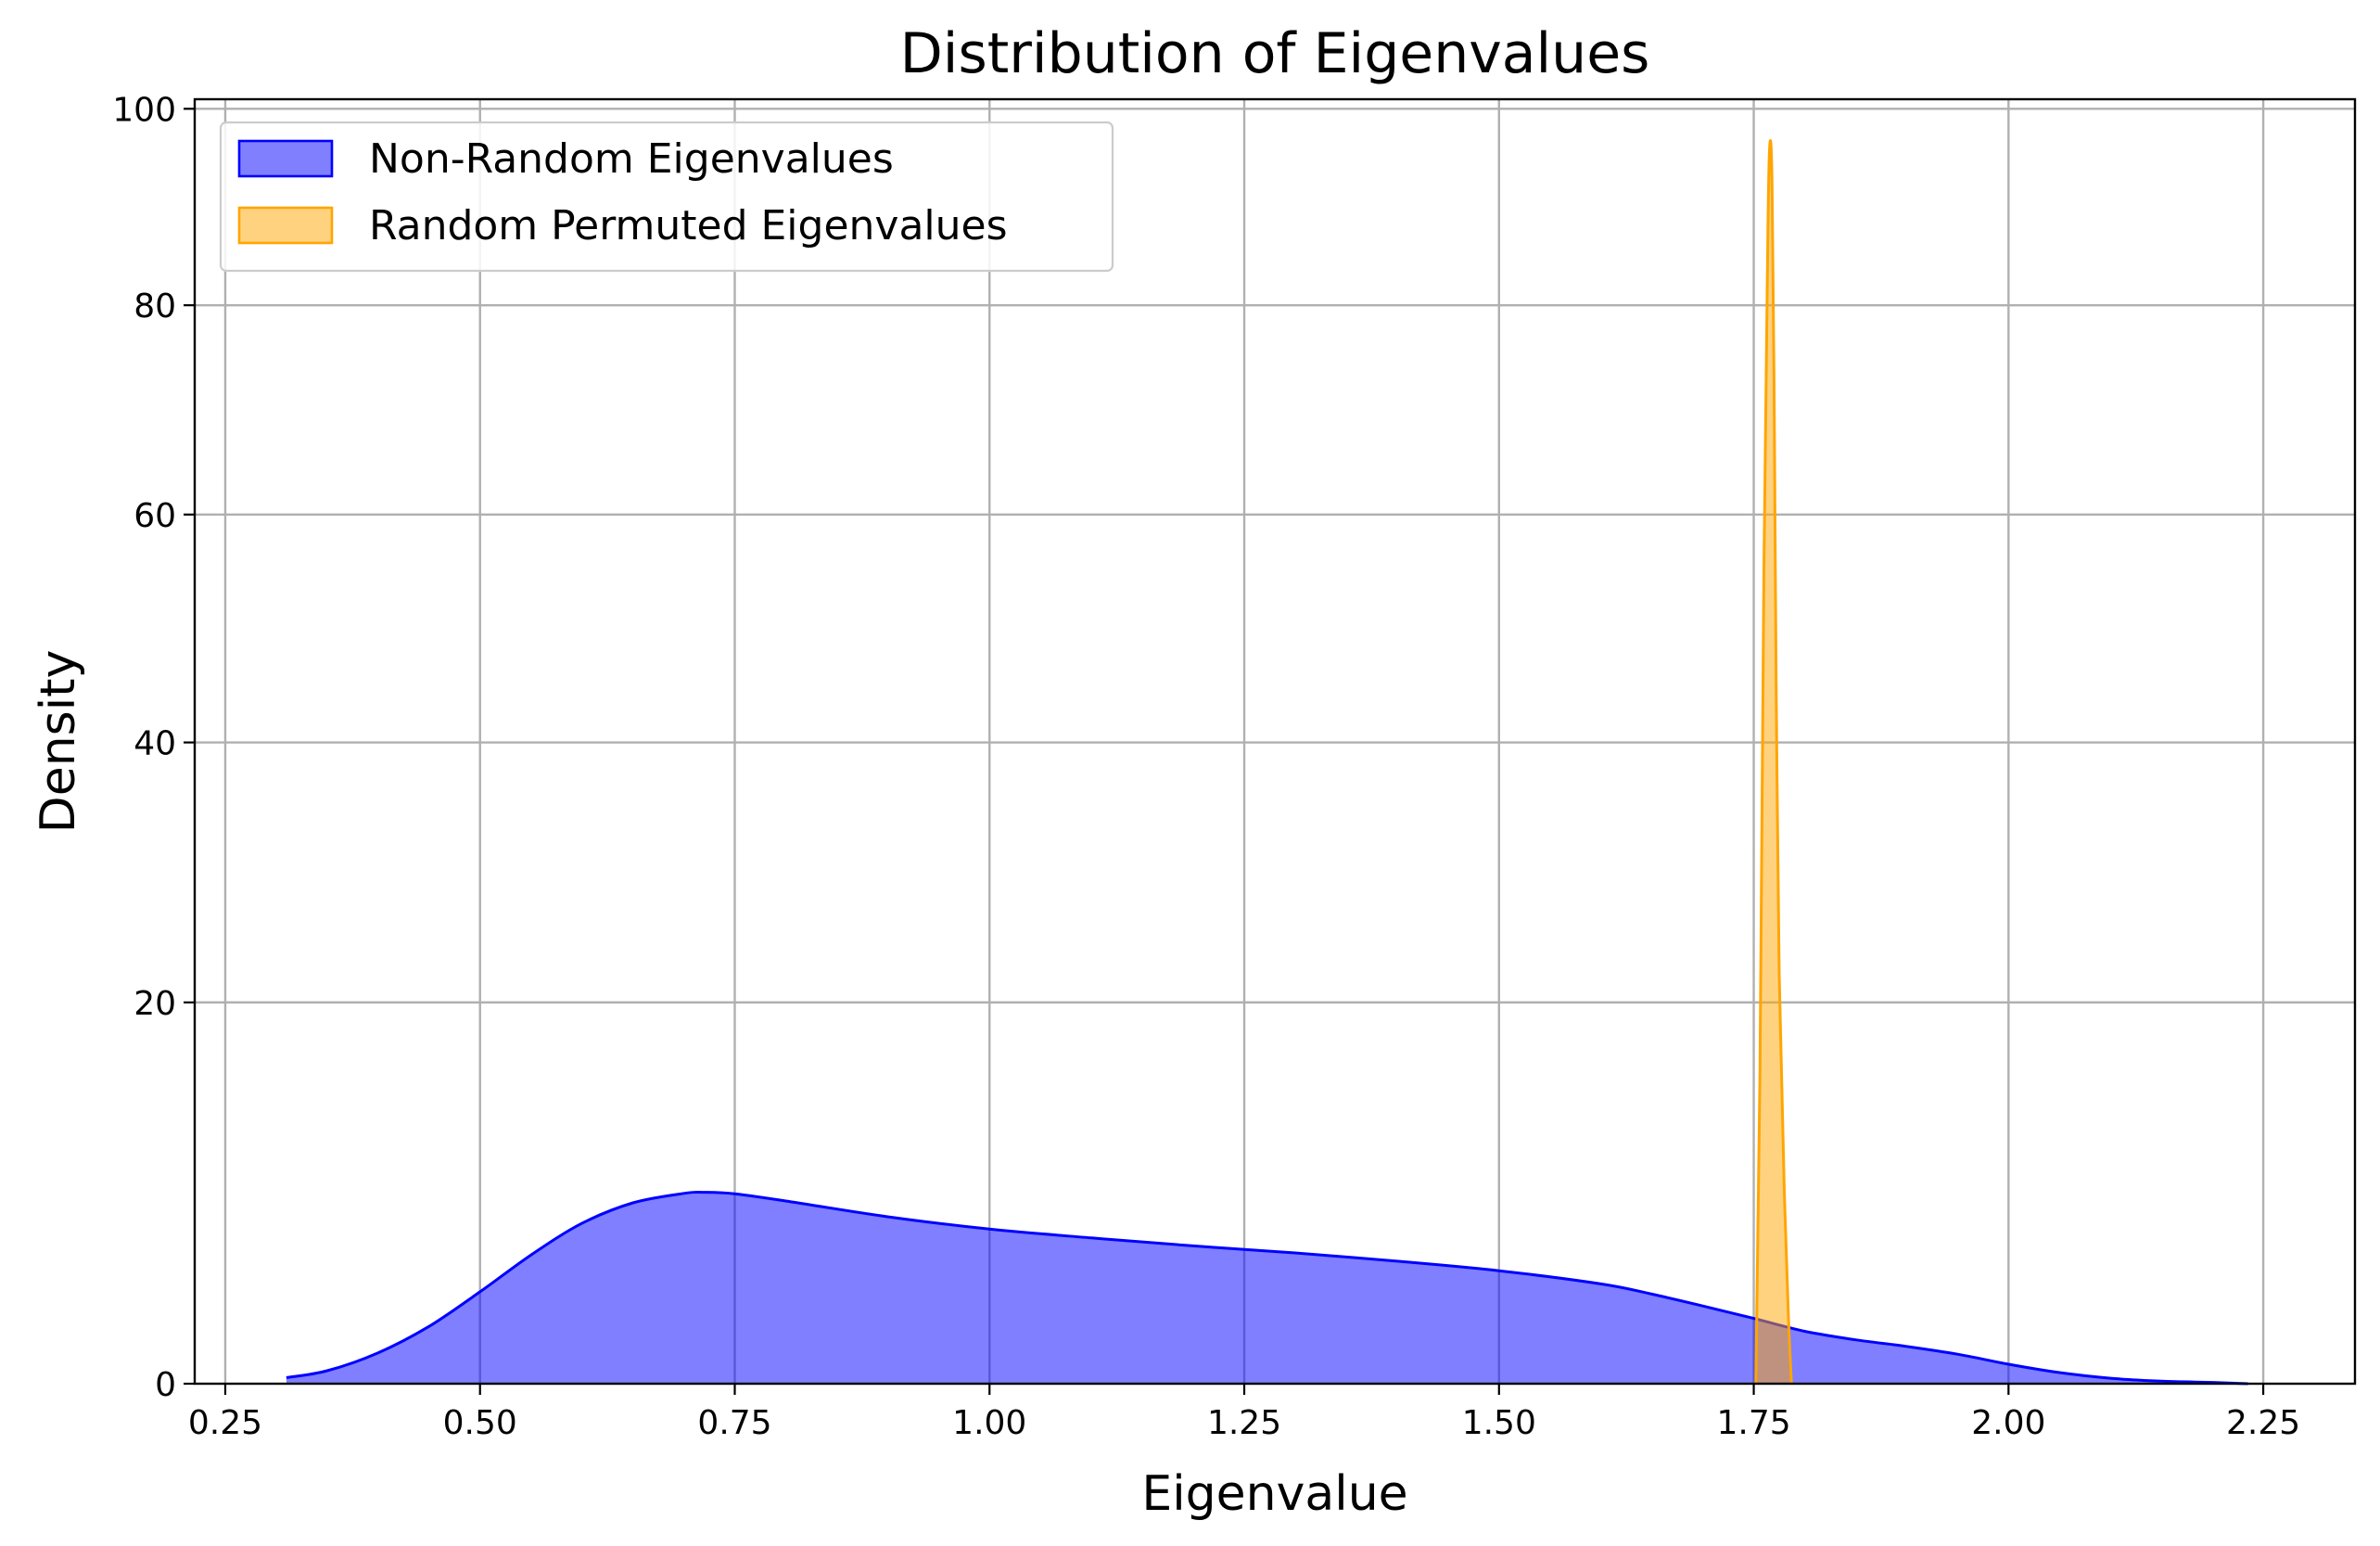 This screenshot has height=1546, width=2380. What do you see at coordinates (155, 516) in the screenshot?
I see `y-tick-label: 60` at bounding box center [155, 516].